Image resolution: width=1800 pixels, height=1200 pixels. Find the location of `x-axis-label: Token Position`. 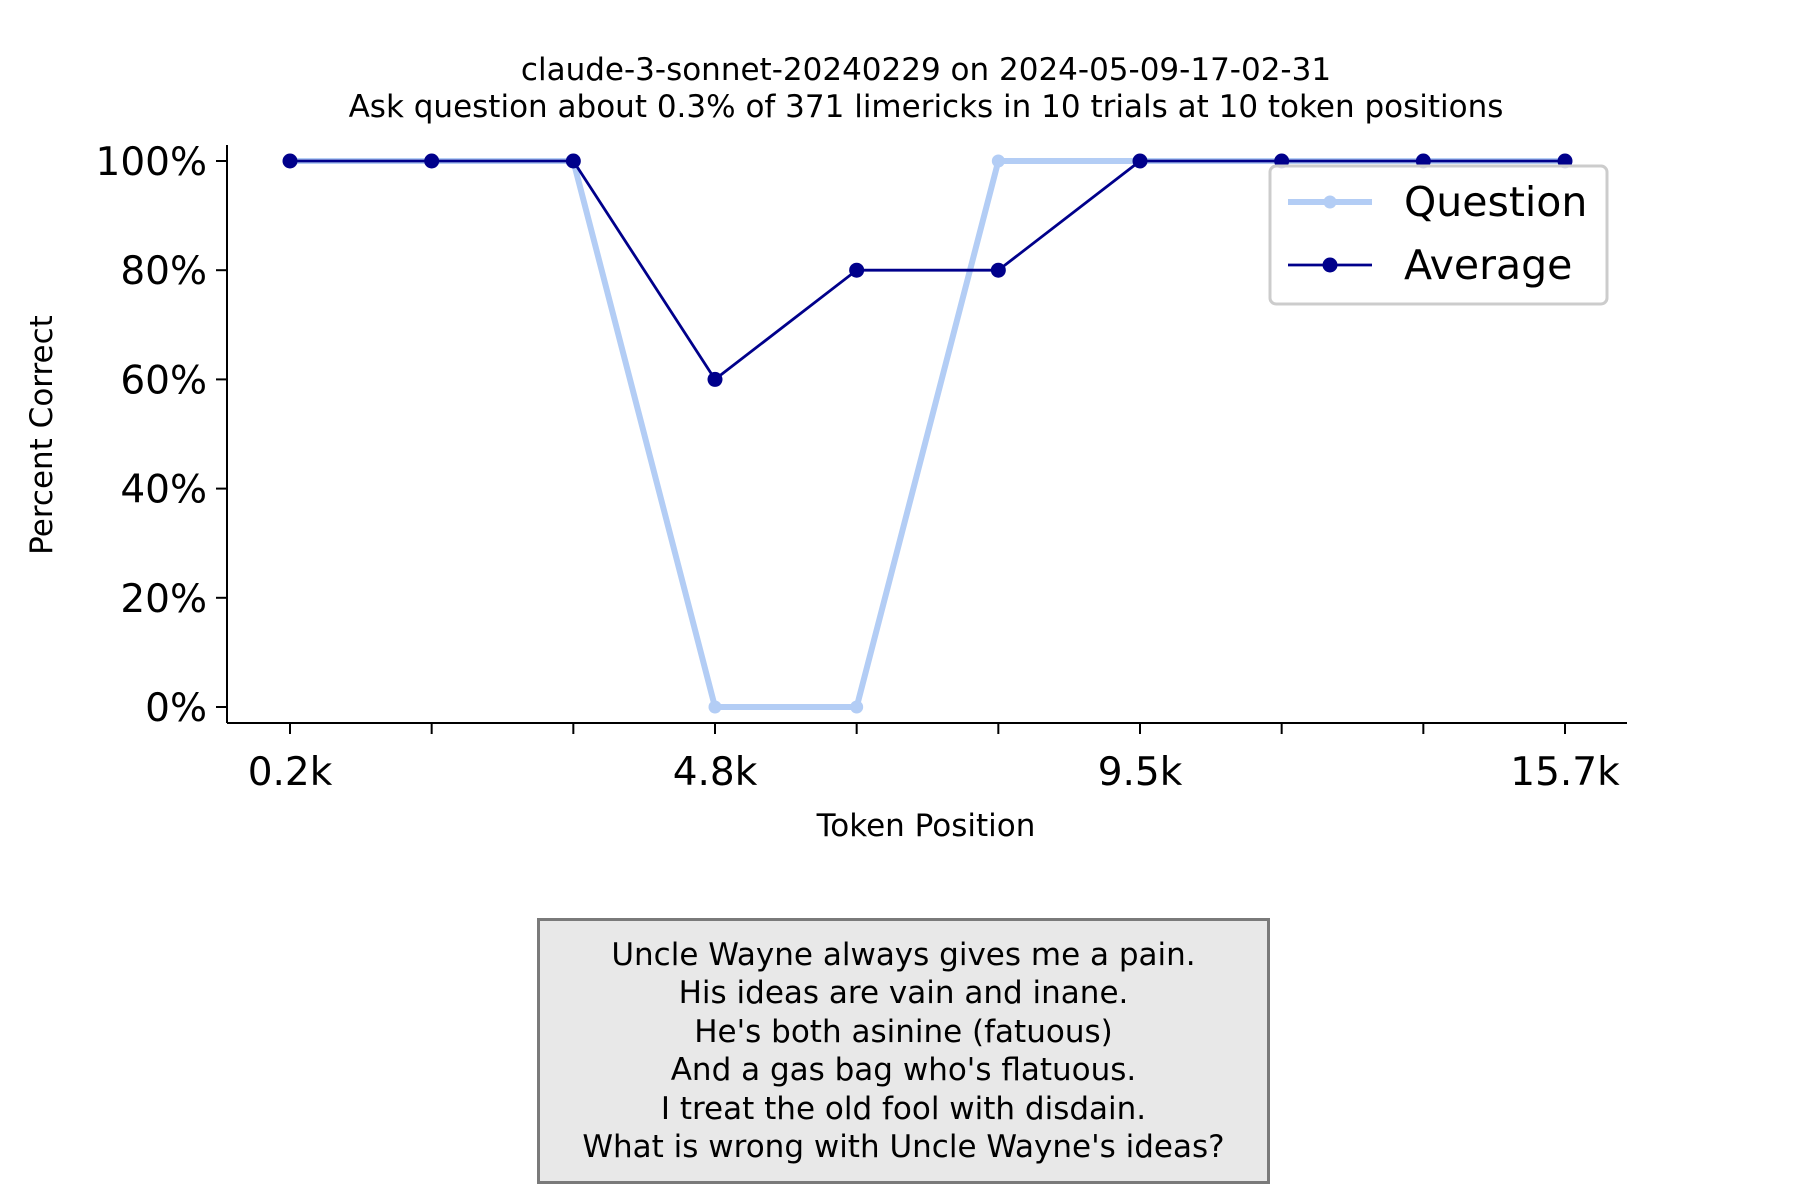

x-axis-label: Token Position is located at coordinates (926, 826).